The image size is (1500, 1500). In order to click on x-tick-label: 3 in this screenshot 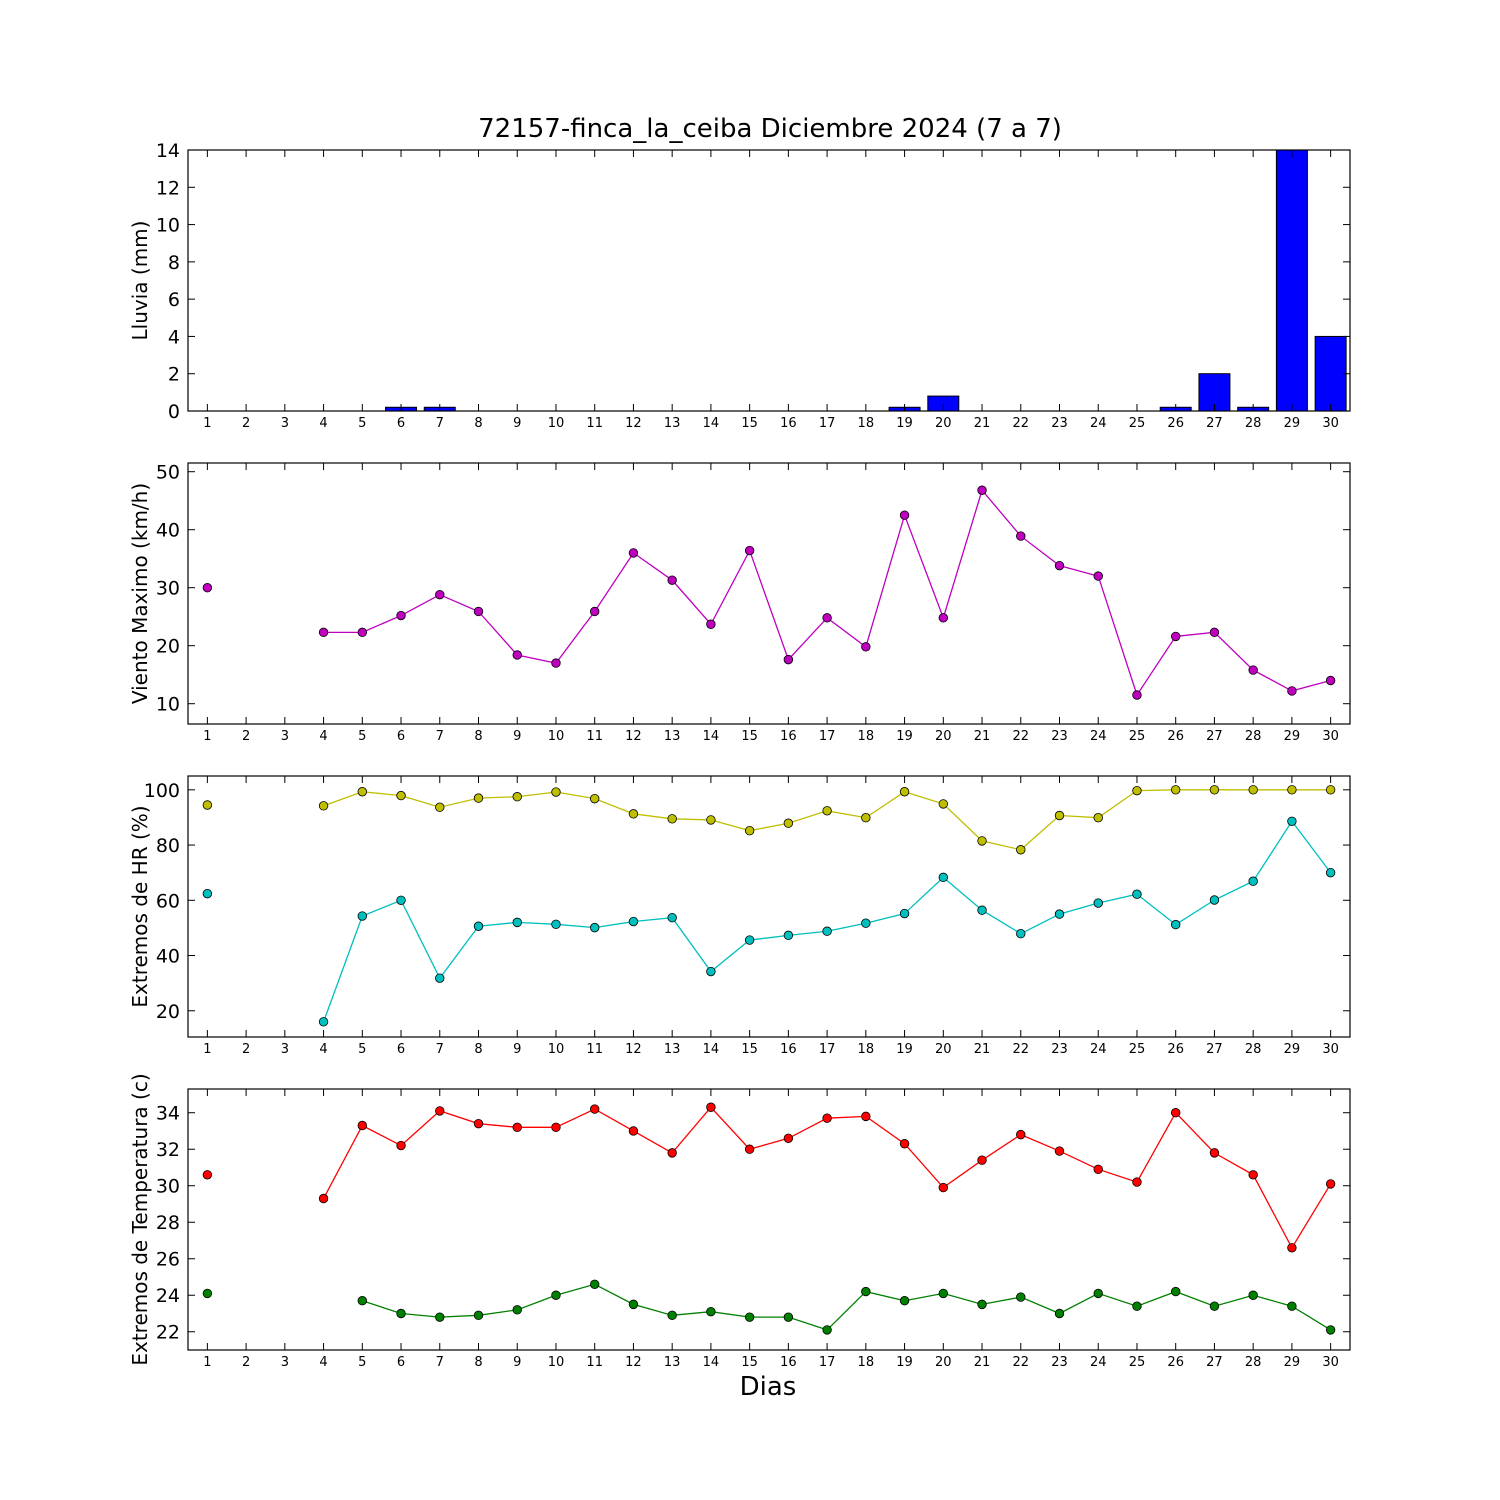, I will do `click(285, 1049)`.